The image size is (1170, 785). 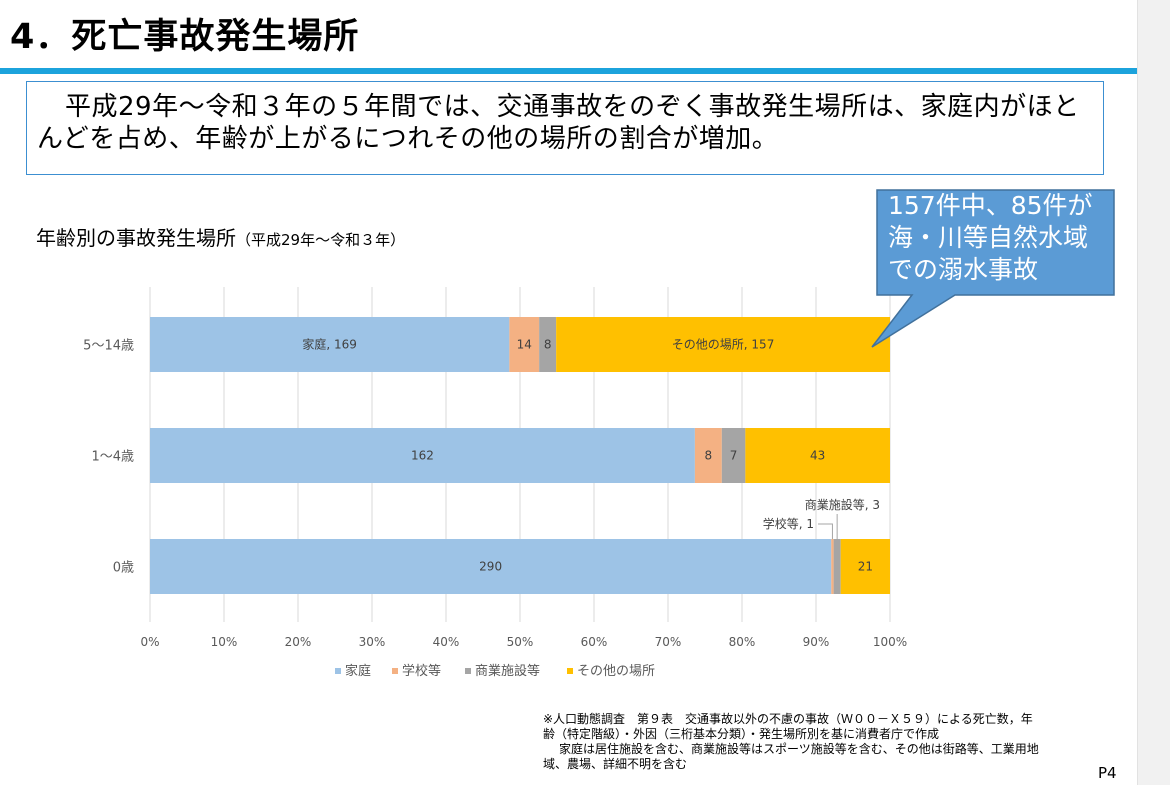 What do you see at coordinates (1107, 773) in the screenshot?
I see `page-number: P4` at bounding box center [1107, 773].